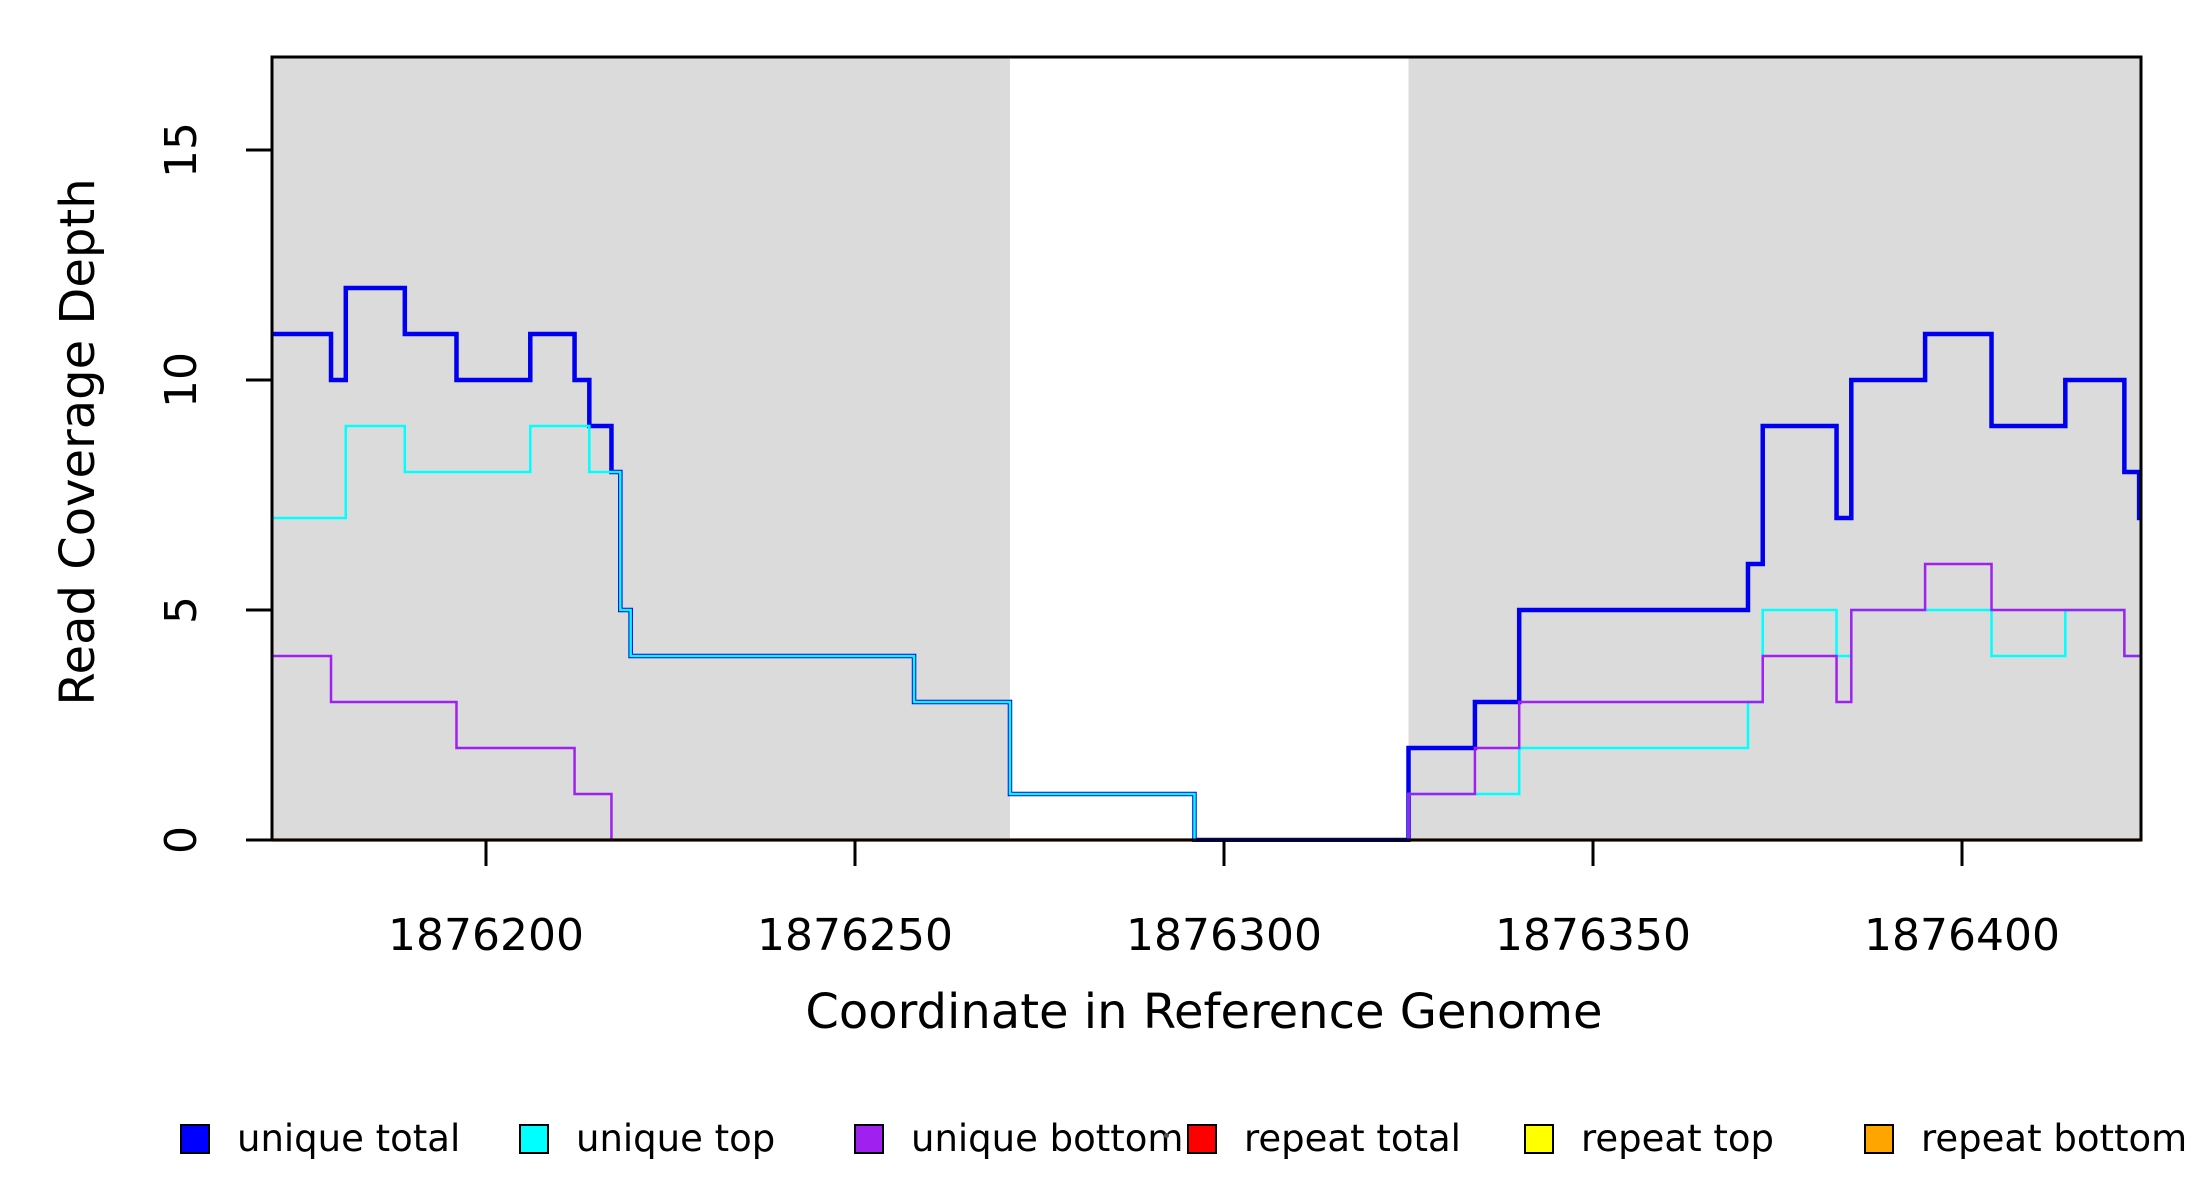 The height and width of the screenshot is (1200, 2200). Describe the element at coordinates (534, 1138) in the screenshot. I see `legend-swatch-unique-top-icon` at that location.